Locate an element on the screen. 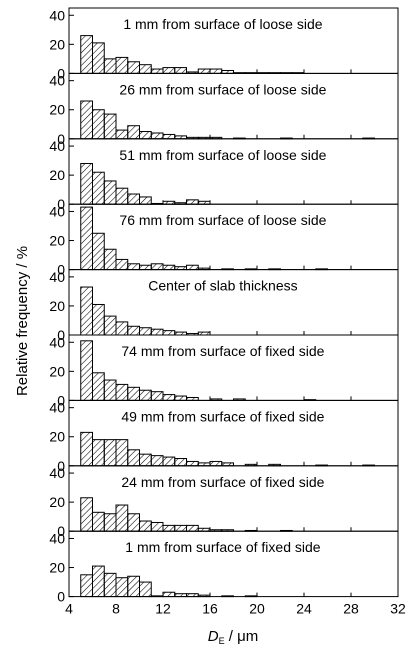 This screenshot has height=658, width=413. x-axis-label-unit: / μm is located at coordinates (242, 636).